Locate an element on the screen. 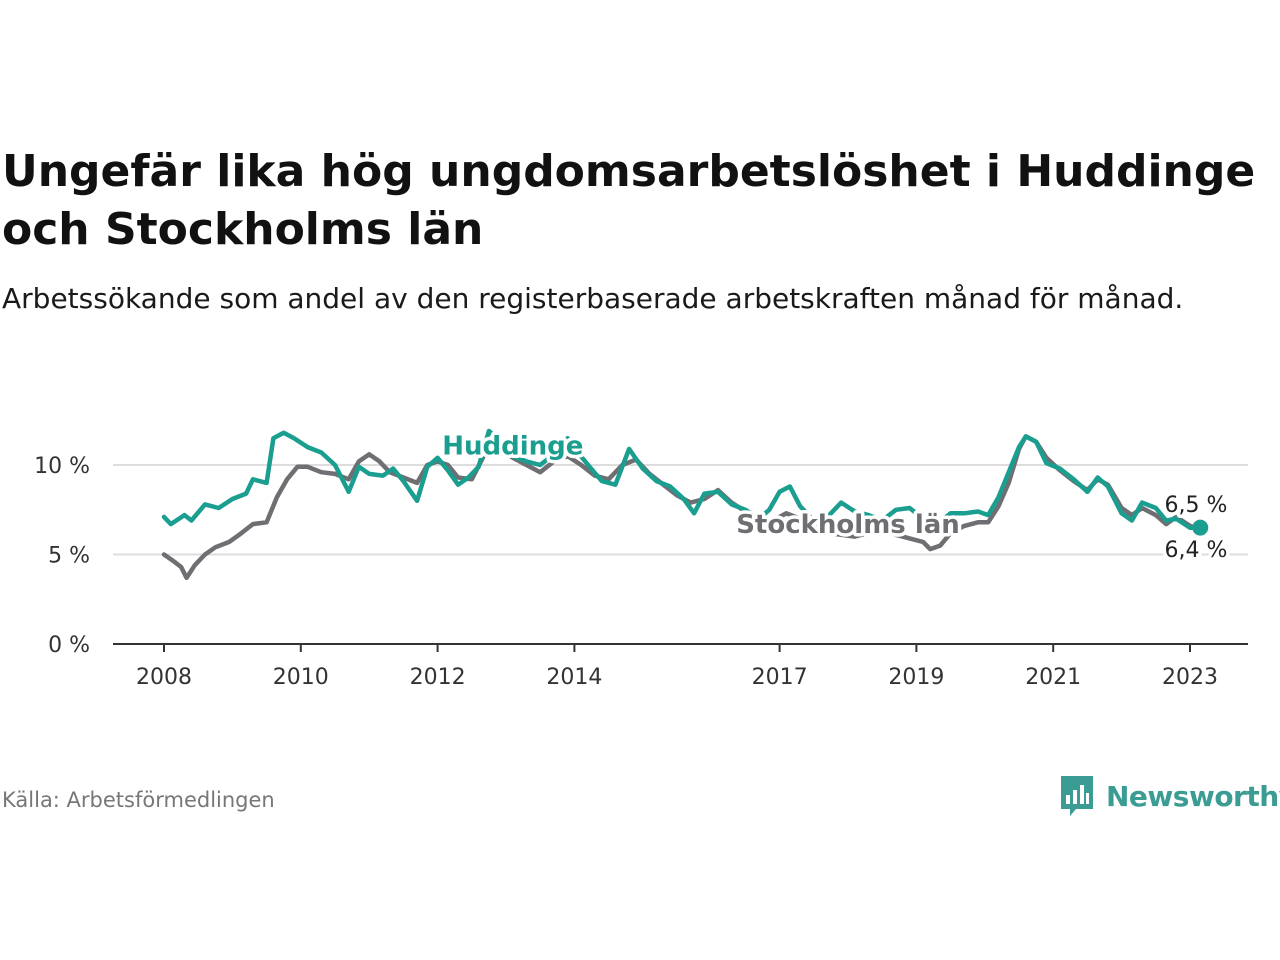  y-tick-label: 10 % is located at coordinates (62, 466).